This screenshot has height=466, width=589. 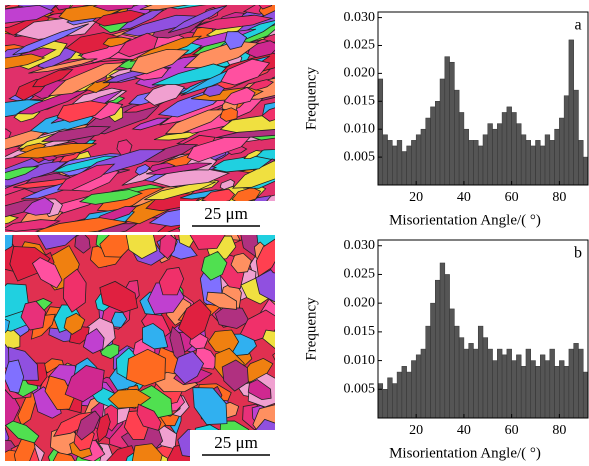 I want to click on x-tick-label: 60, so click(x=512, y=197).